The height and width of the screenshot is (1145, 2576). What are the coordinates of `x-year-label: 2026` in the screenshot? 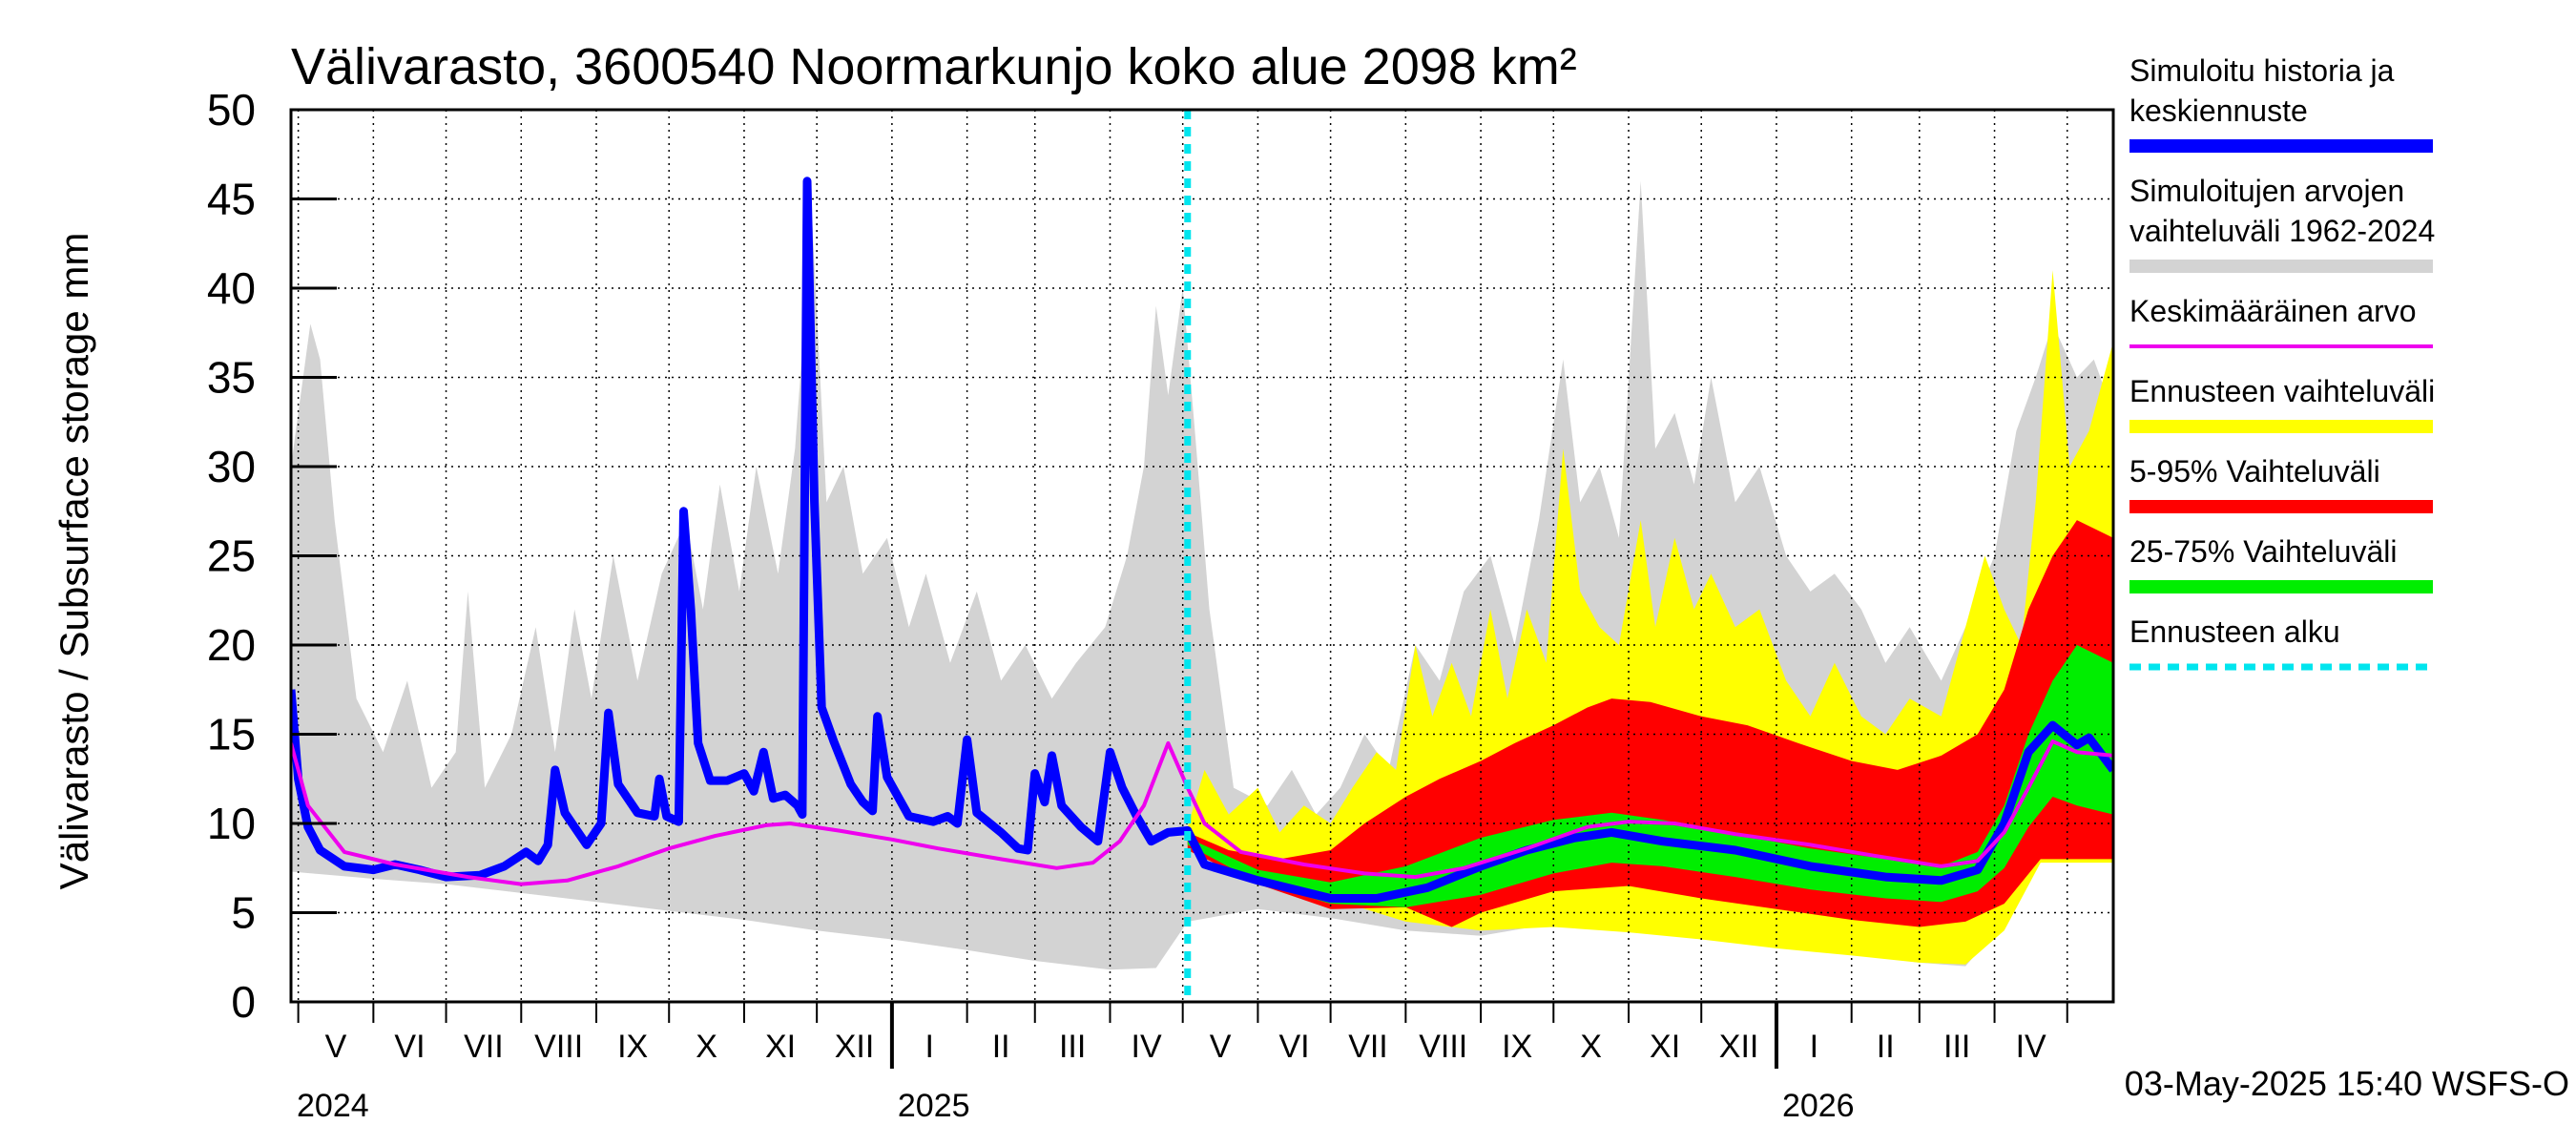 It's located at (1818, 1106).